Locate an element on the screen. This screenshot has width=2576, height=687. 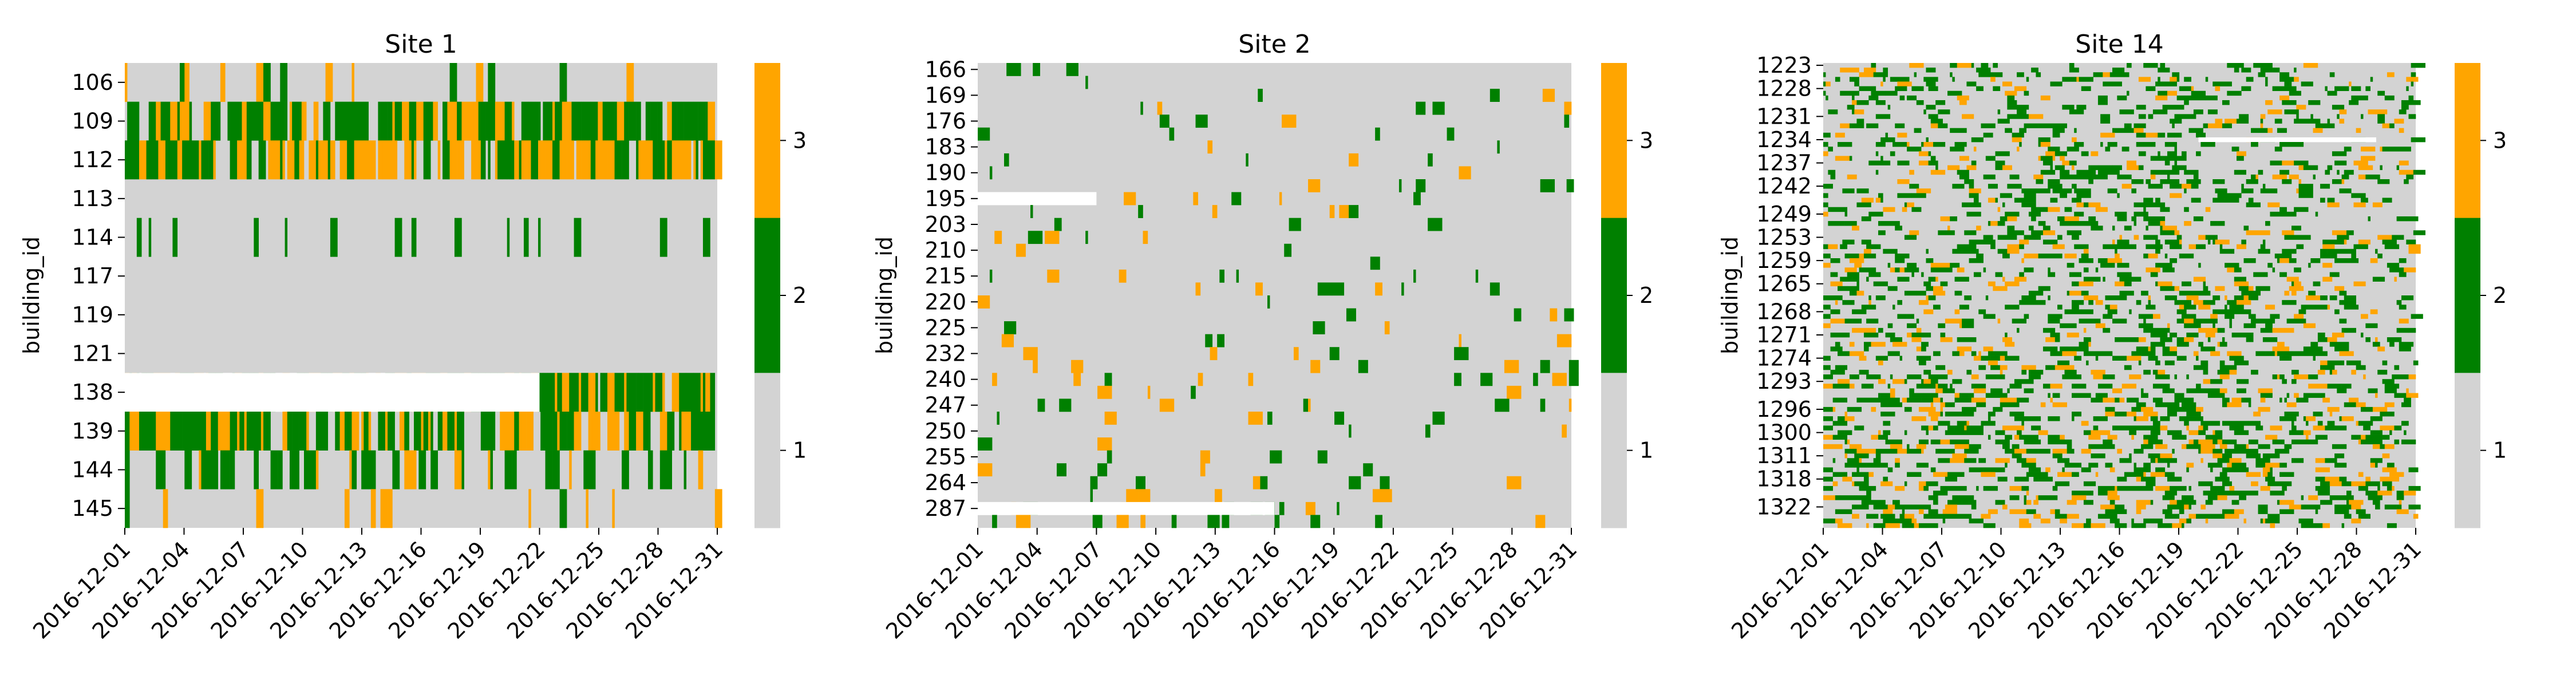
y-tick-label: 215 is located at coordinates (945, 276).